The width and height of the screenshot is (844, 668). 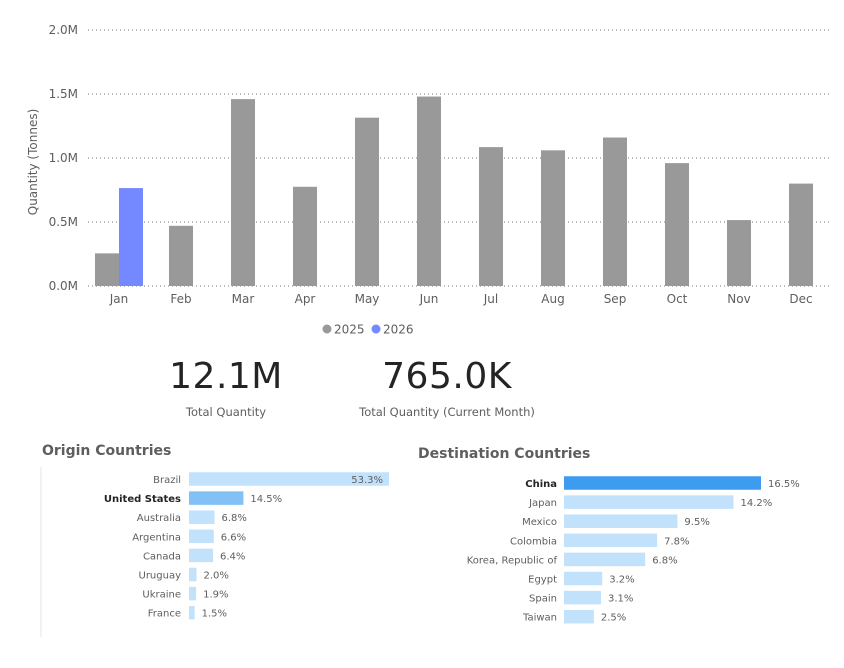 I want to click on kpi-total-quantity: 12.1M Total Quantity, so click(x=226, y=388).